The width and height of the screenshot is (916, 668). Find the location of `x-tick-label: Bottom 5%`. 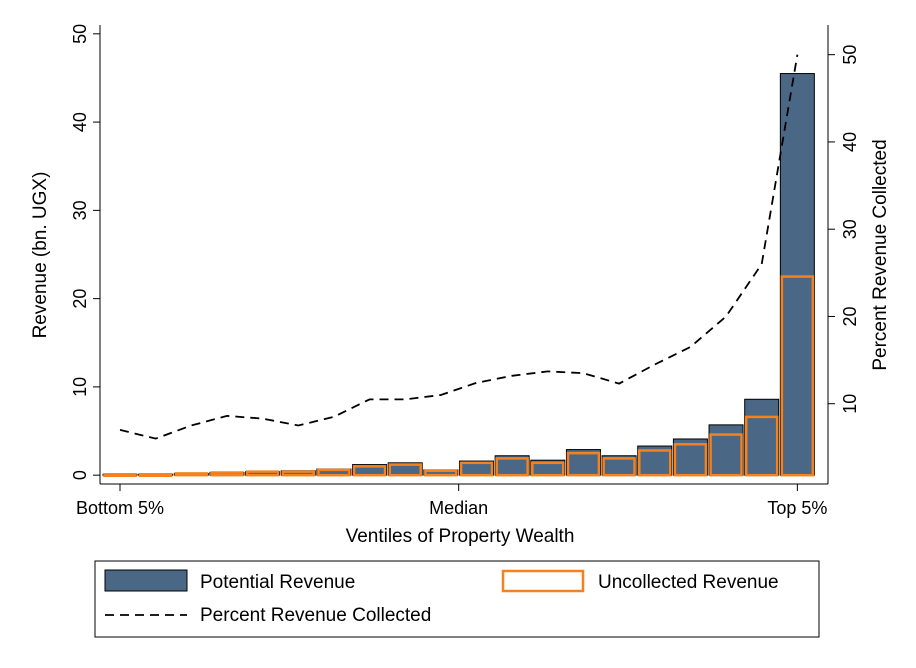

x-tick-label: Bottom 5% is located at coordinates (120, 508).